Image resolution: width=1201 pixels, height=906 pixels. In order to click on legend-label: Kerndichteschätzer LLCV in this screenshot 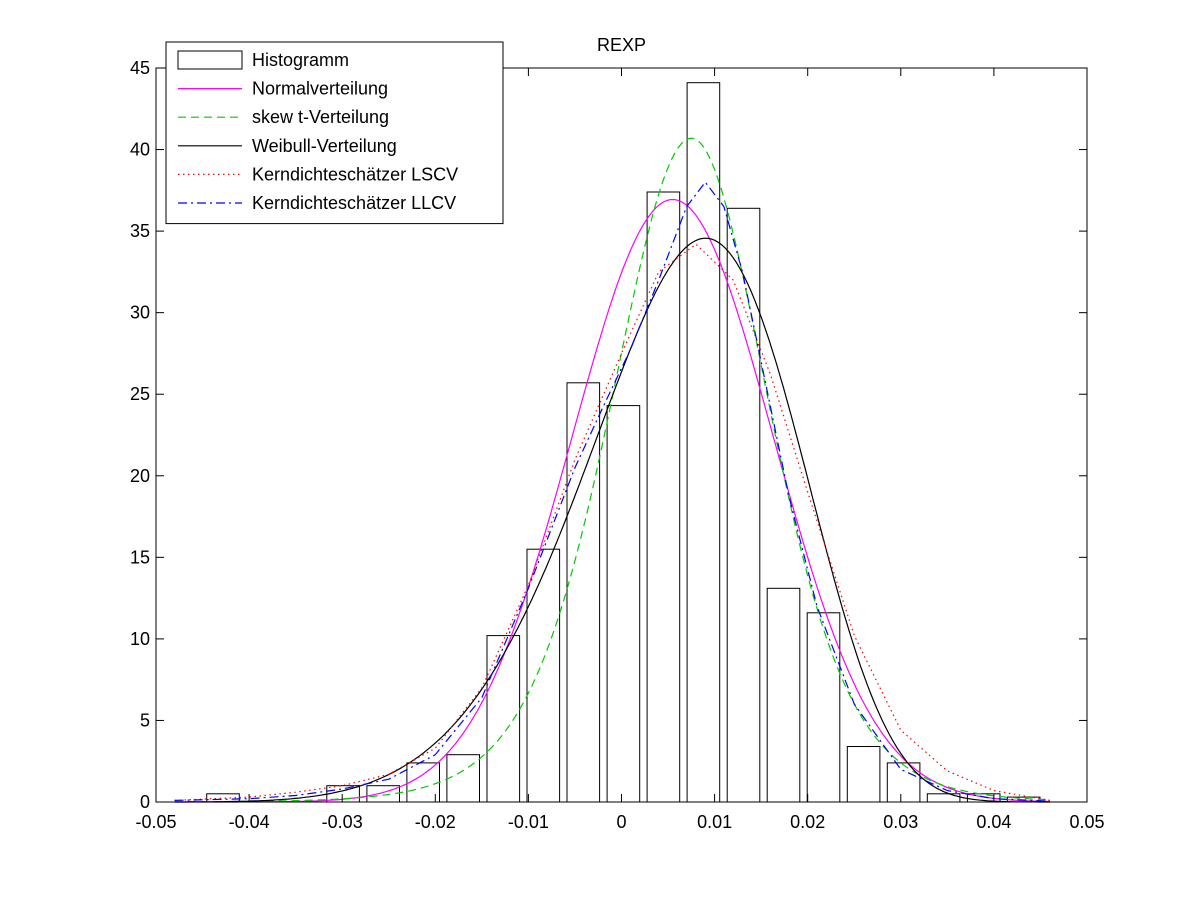, I will do `click(354, 203)`.